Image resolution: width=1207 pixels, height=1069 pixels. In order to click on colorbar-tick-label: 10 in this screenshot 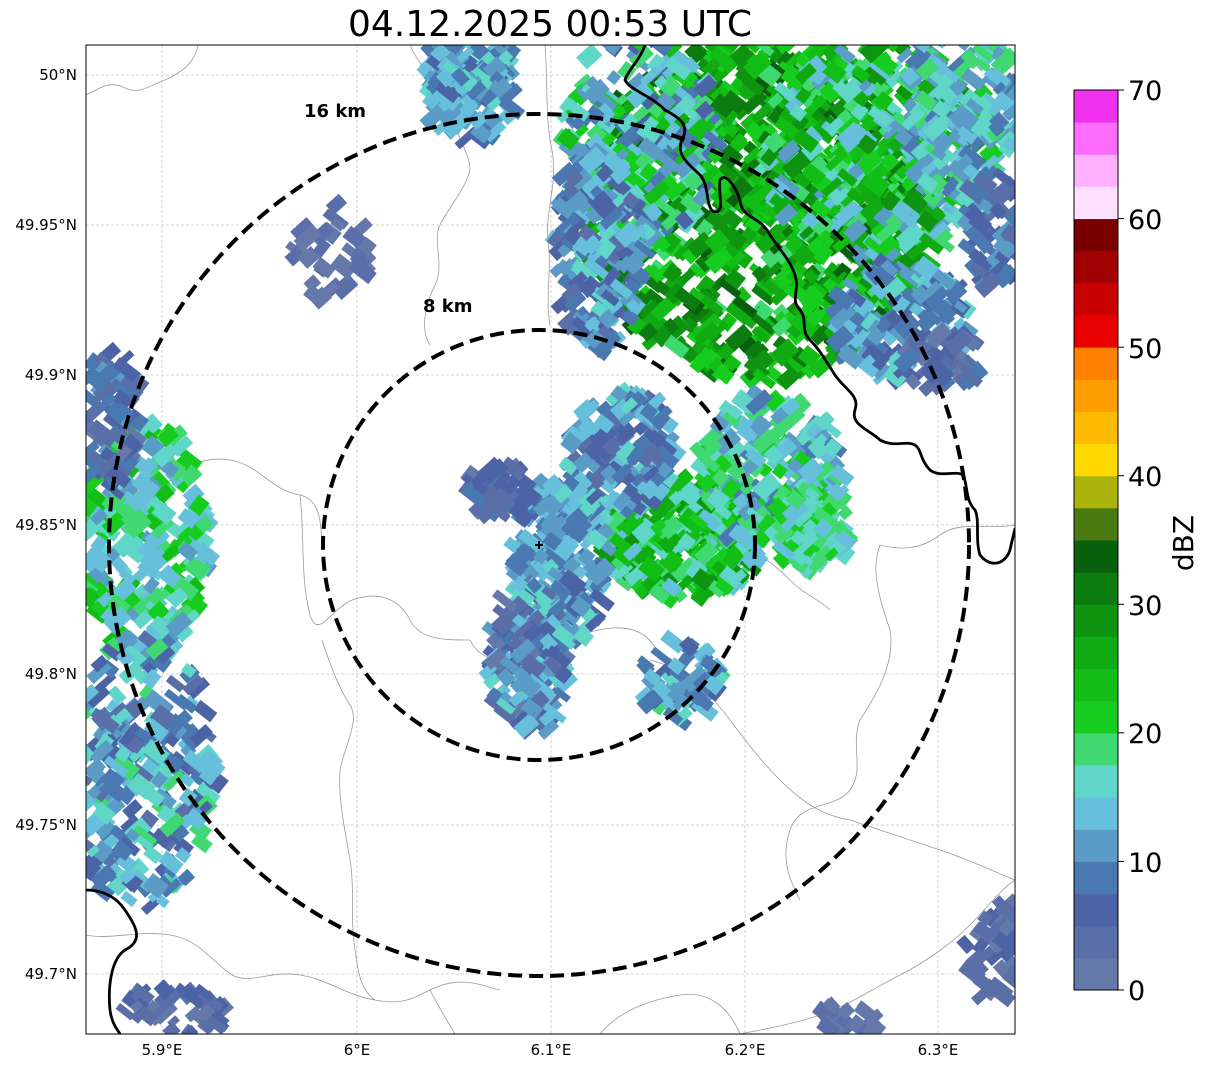, I will do `click(1145, 863)`.